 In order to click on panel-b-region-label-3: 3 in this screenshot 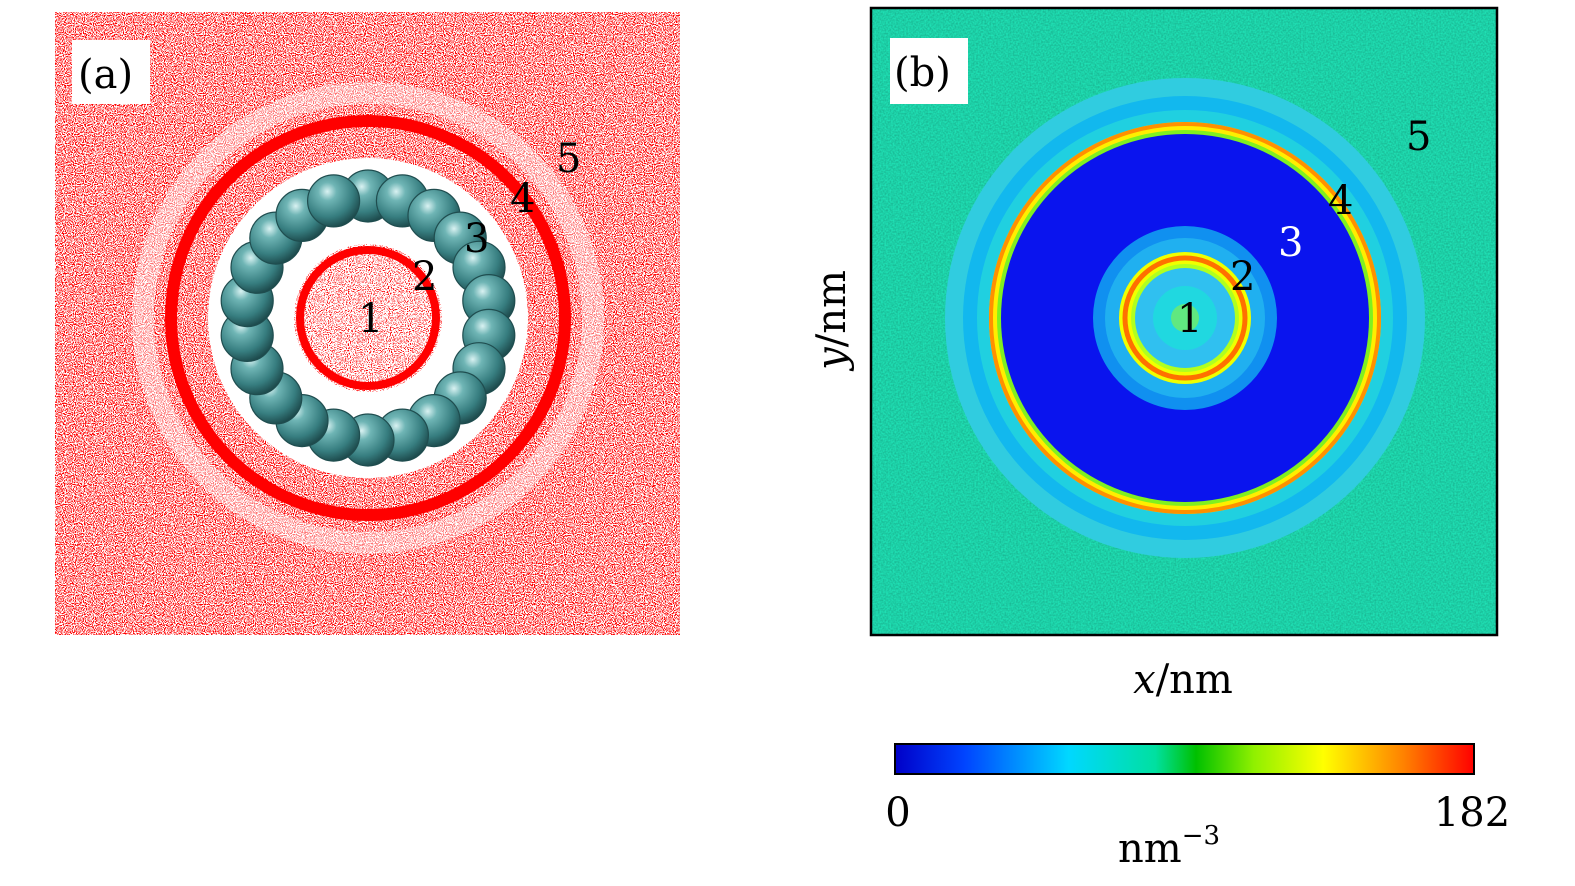, I will do `click(1290, 243)`.